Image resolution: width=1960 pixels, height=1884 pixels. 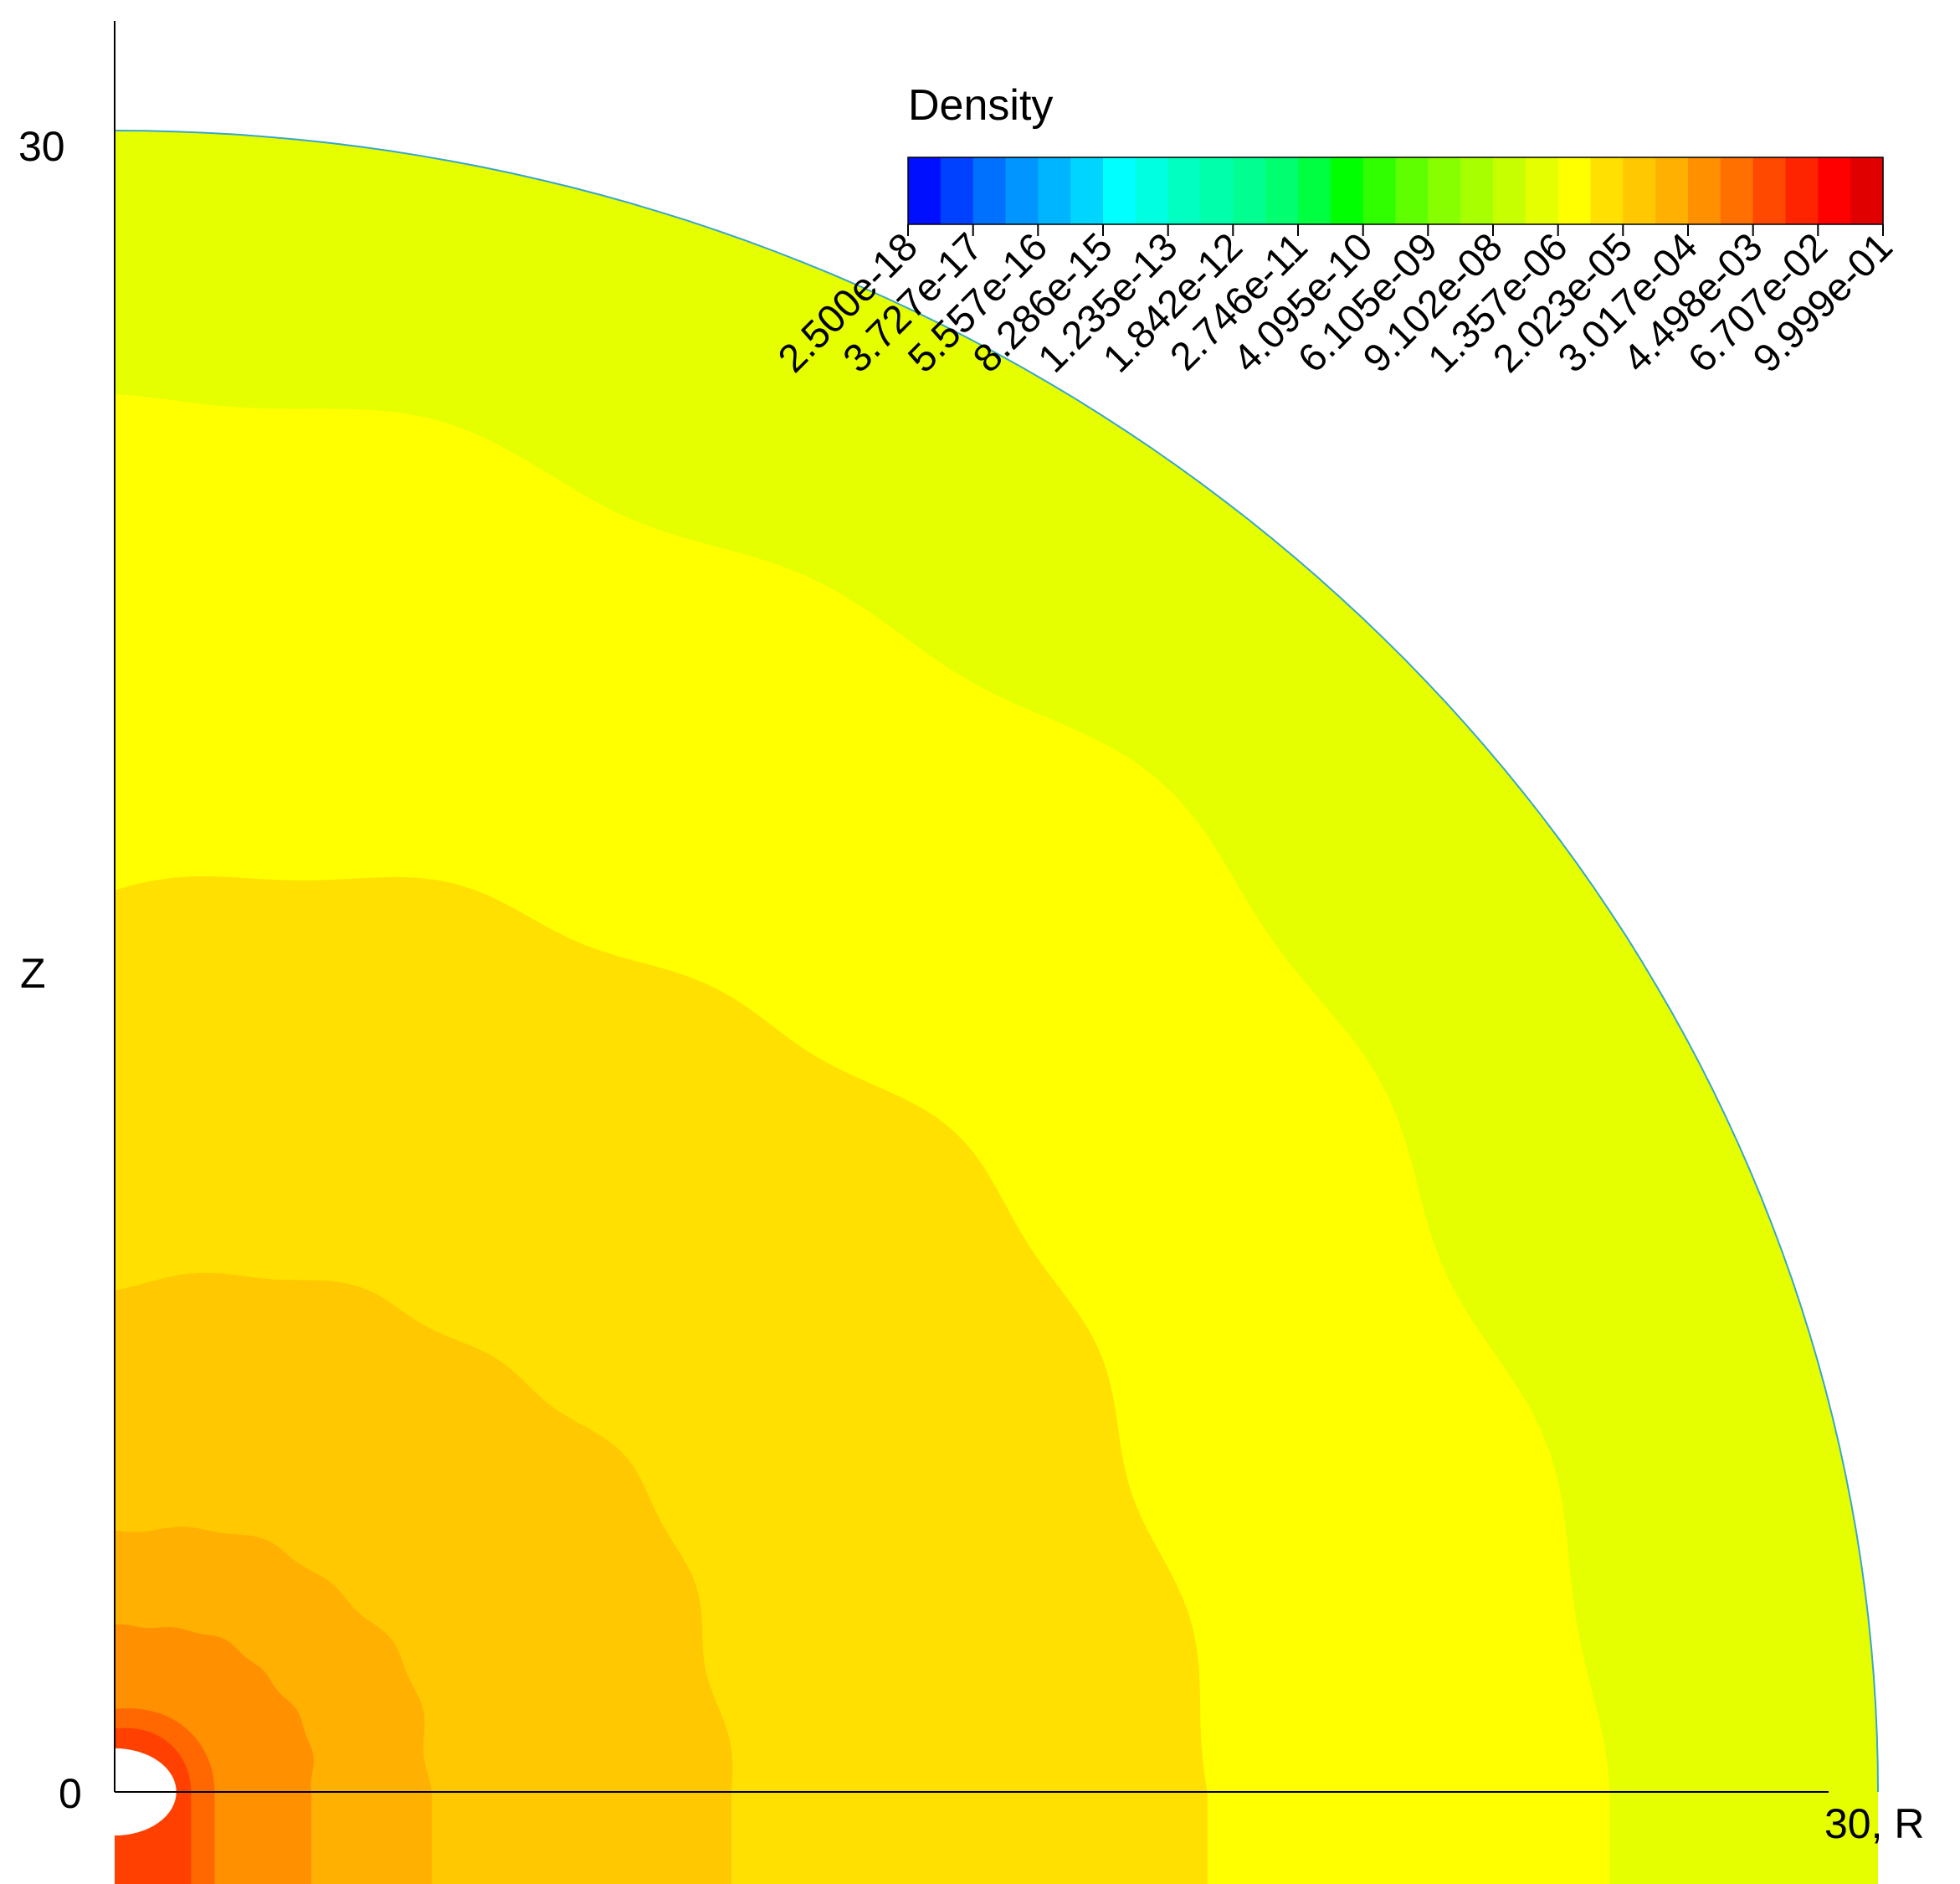 What do you see at coordinates (981, 105) in the screenshot?
I see `colorbar-title: Density` at bounding box center [981, 105].